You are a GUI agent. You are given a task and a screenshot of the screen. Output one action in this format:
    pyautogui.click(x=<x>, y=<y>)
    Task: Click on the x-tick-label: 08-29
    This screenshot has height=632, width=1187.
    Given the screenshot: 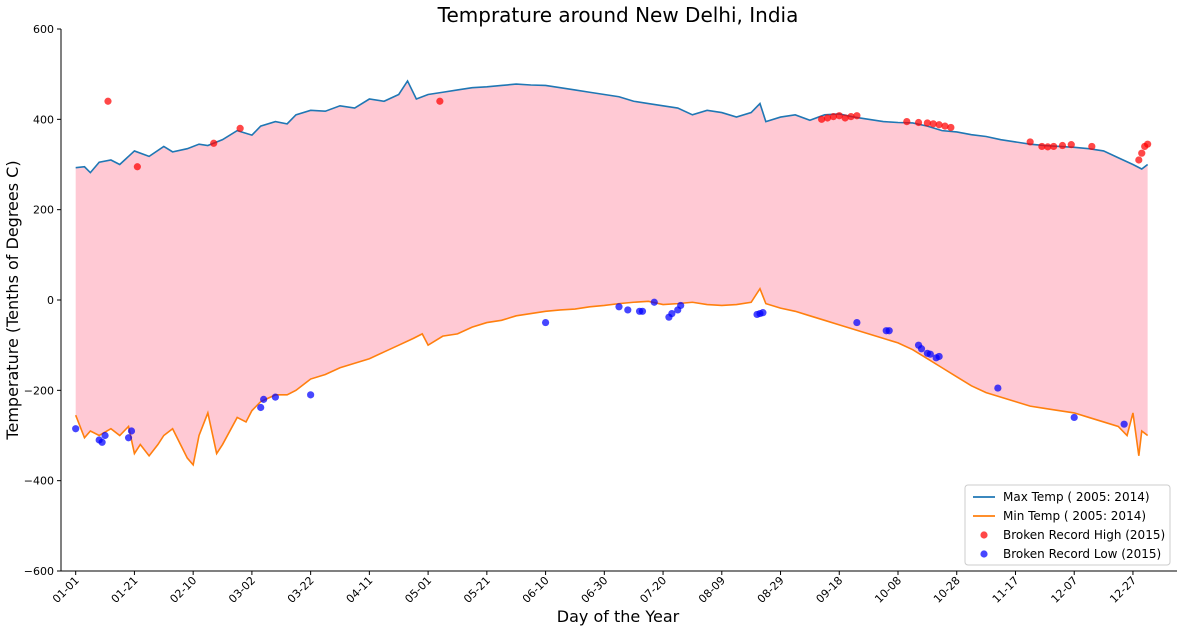 What is the action you would take?
    pyautogui.click(x=771, y=590)
    